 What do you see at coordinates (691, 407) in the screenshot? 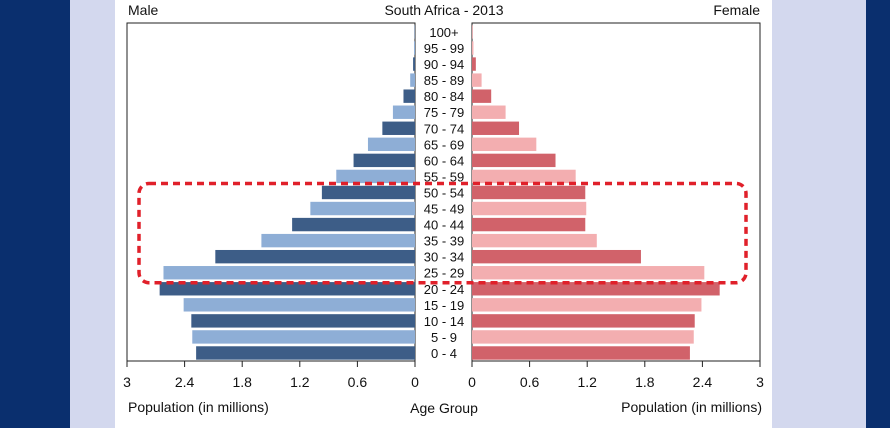
I see `female-axis-label: Population (in millions)` at bounding box center [691, 407].